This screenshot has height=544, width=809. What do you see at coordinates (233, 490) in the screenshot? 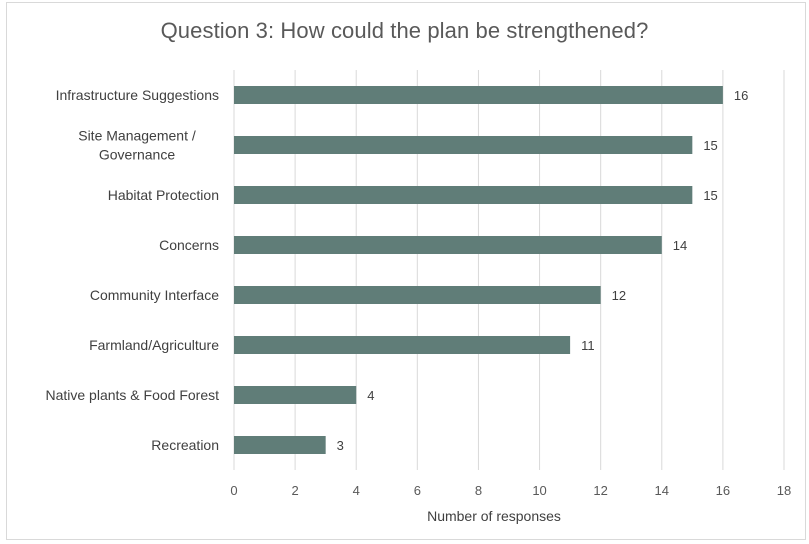
I see `x-tick-label: 0` at bounding box center [233, 490].